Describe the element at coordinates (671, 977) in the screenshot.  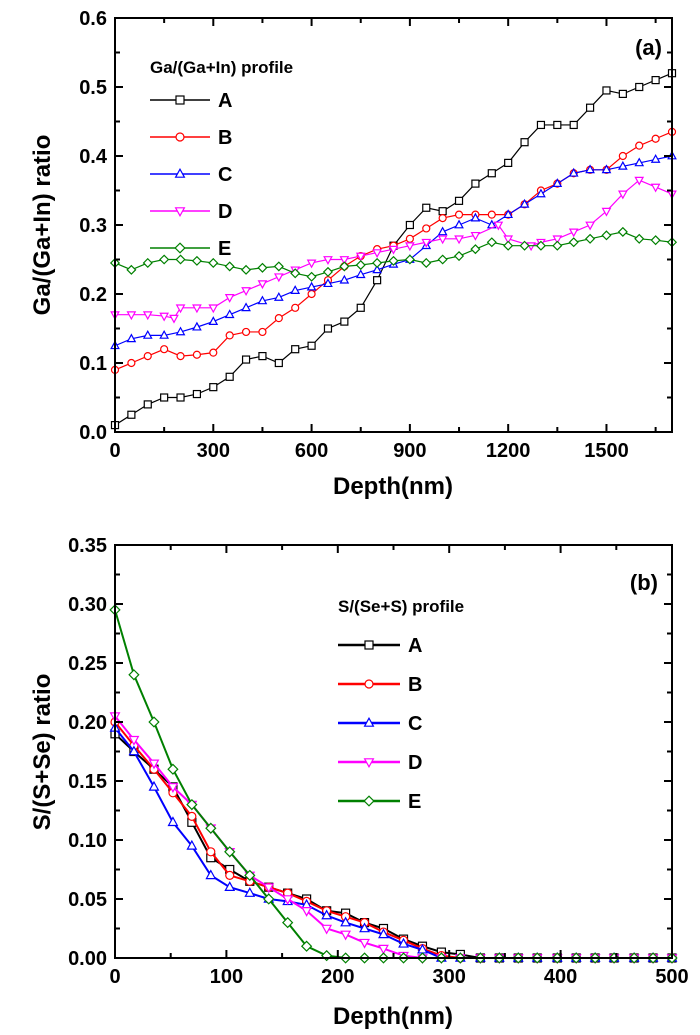
I see `x-tick-label: 500` at that location.